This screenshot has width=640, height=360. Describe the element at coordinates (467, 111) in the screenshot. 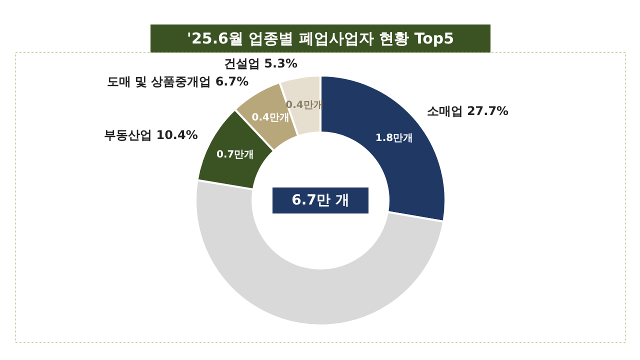

I see `slice-label: 소매업 27.7%` at that location.